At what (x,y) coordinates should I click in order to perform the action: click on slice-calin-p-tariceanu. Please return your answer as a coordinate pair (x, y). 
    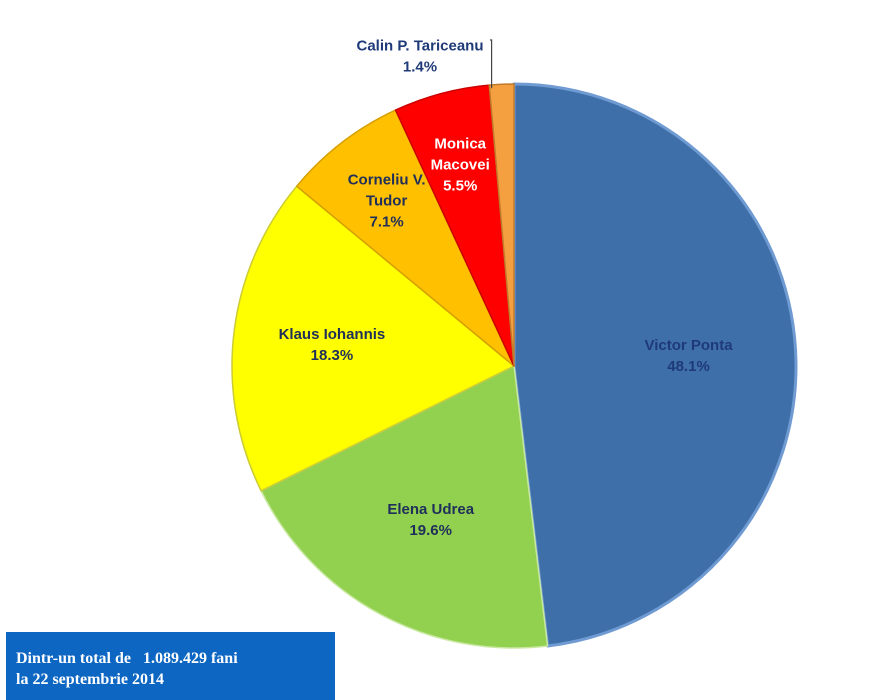
    Looking at the image, I should click on (501, 225).